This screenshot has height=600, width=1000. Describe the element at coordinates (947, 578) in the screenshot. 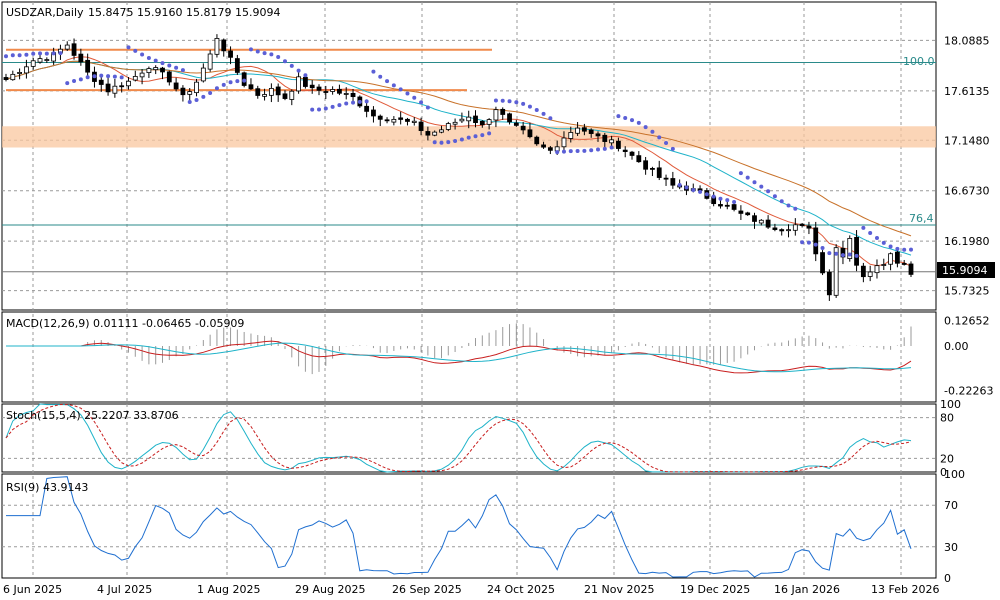

I see `rsi-tick-label: 0` at that location.